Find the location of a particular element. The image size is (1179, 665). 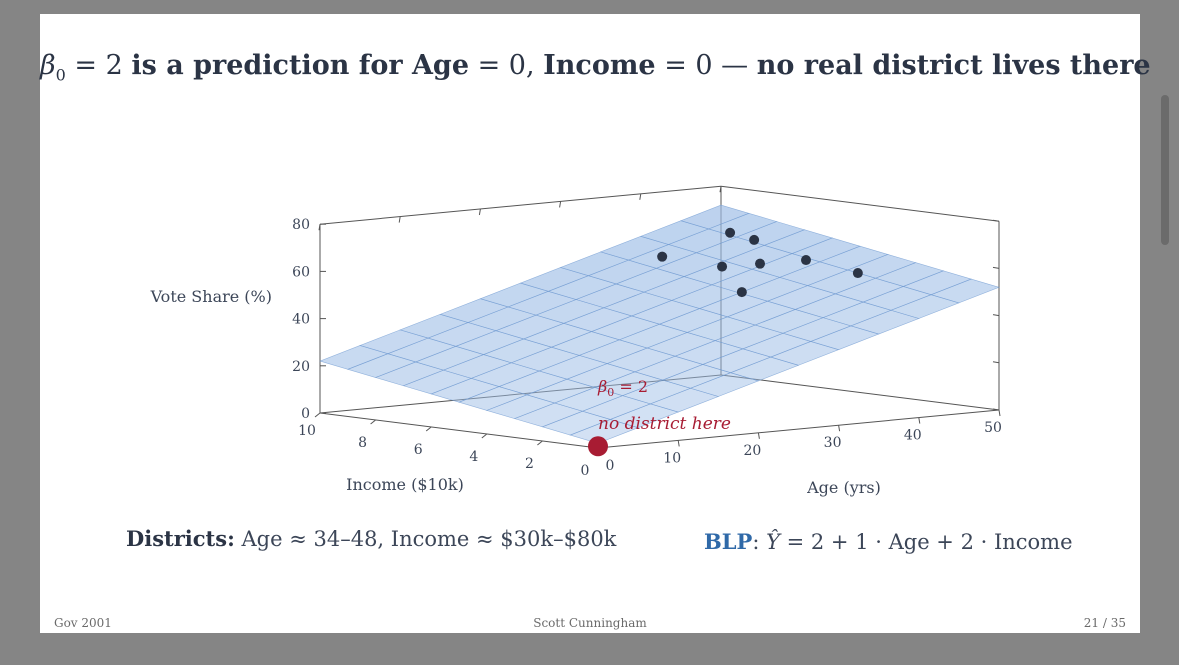

income-tick-label: 10 is located at coordinates (307, 431).